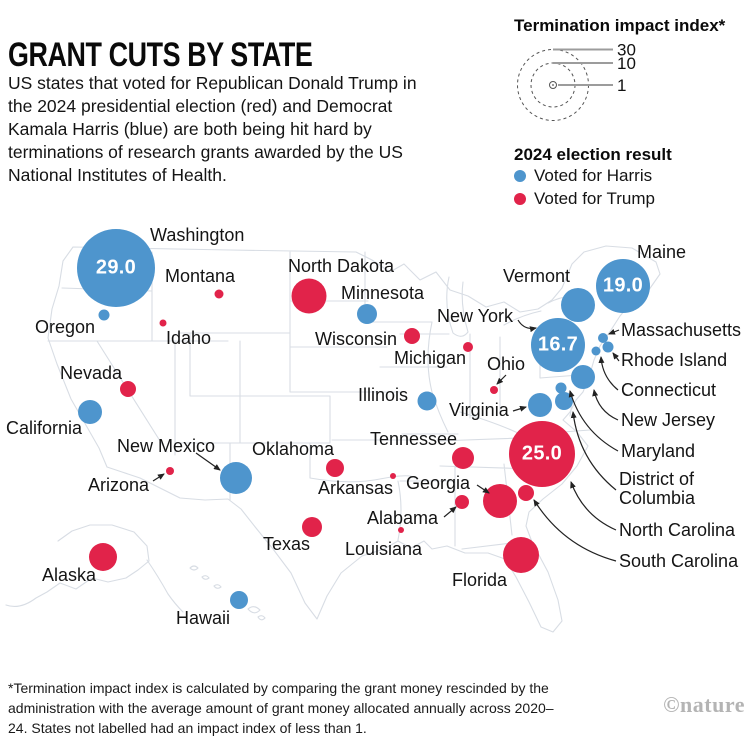 The image size is (751, 740). I want to click on legend-item-harris: Voted for Harris, so click(583, 176).